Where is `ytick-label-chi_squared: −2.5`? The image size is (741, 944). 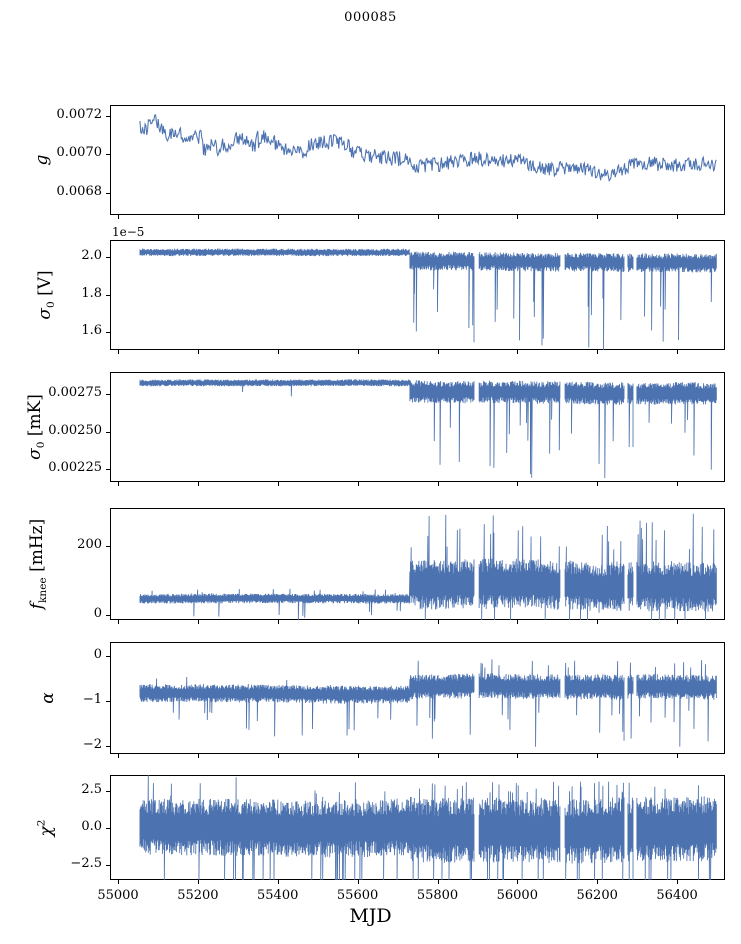
ytick-label-chi_squared: −2.5 is located at coordinates (86, 863).